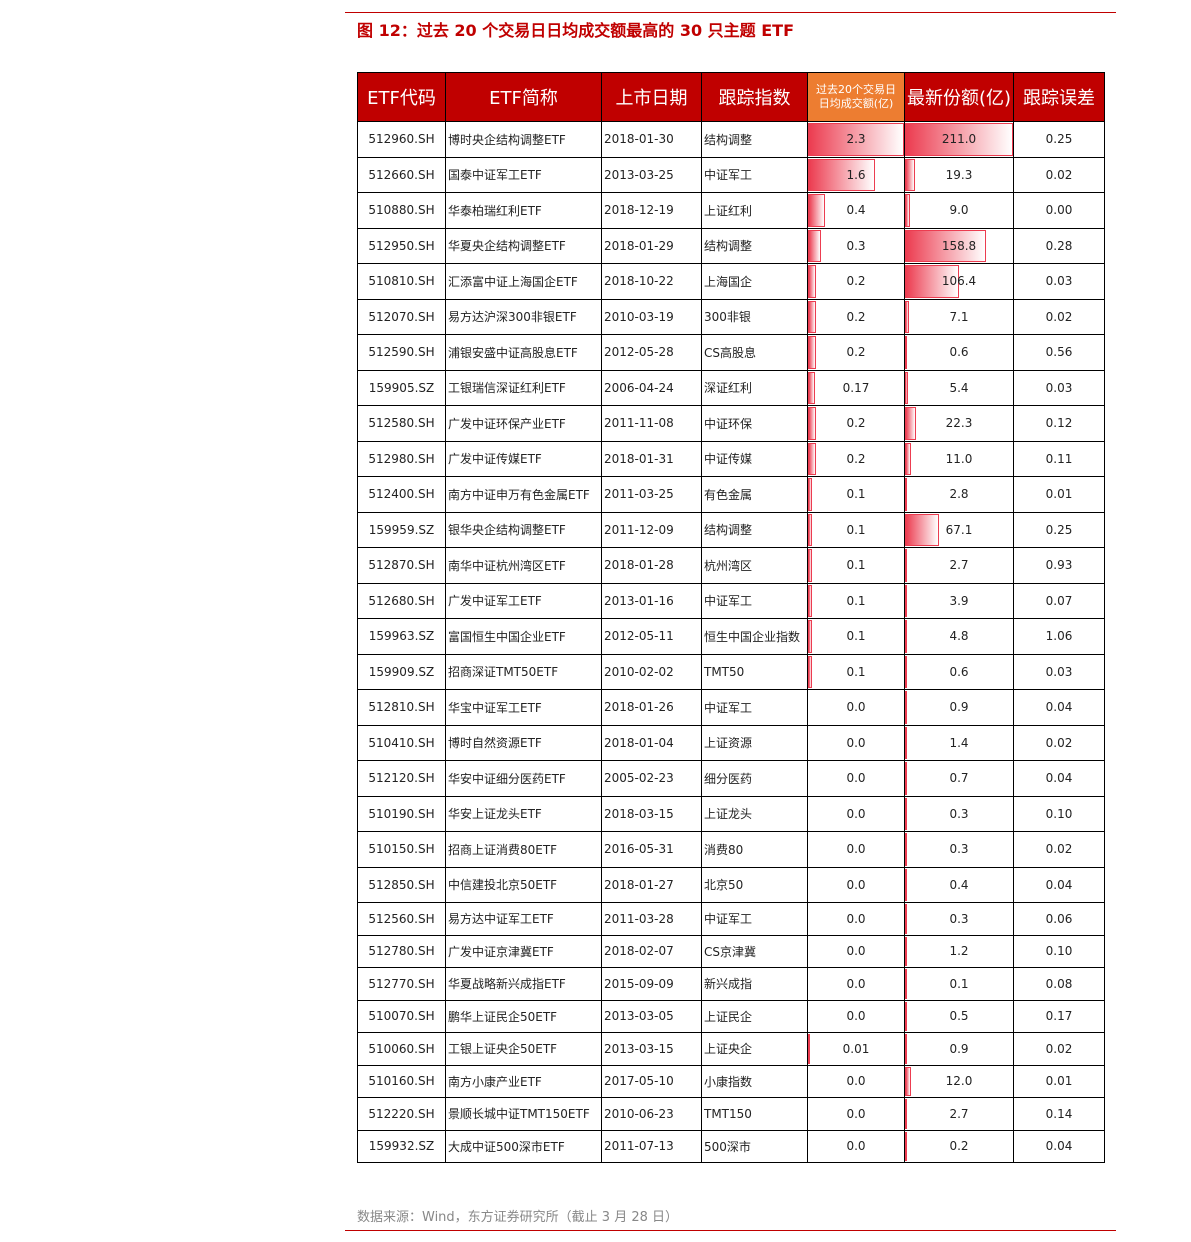 The image size is (1191, 1242). What do you see at coordinates (754, 707) in the screenshot?
I see `table-cell: 中证军工` at bounding box center [754, 707].